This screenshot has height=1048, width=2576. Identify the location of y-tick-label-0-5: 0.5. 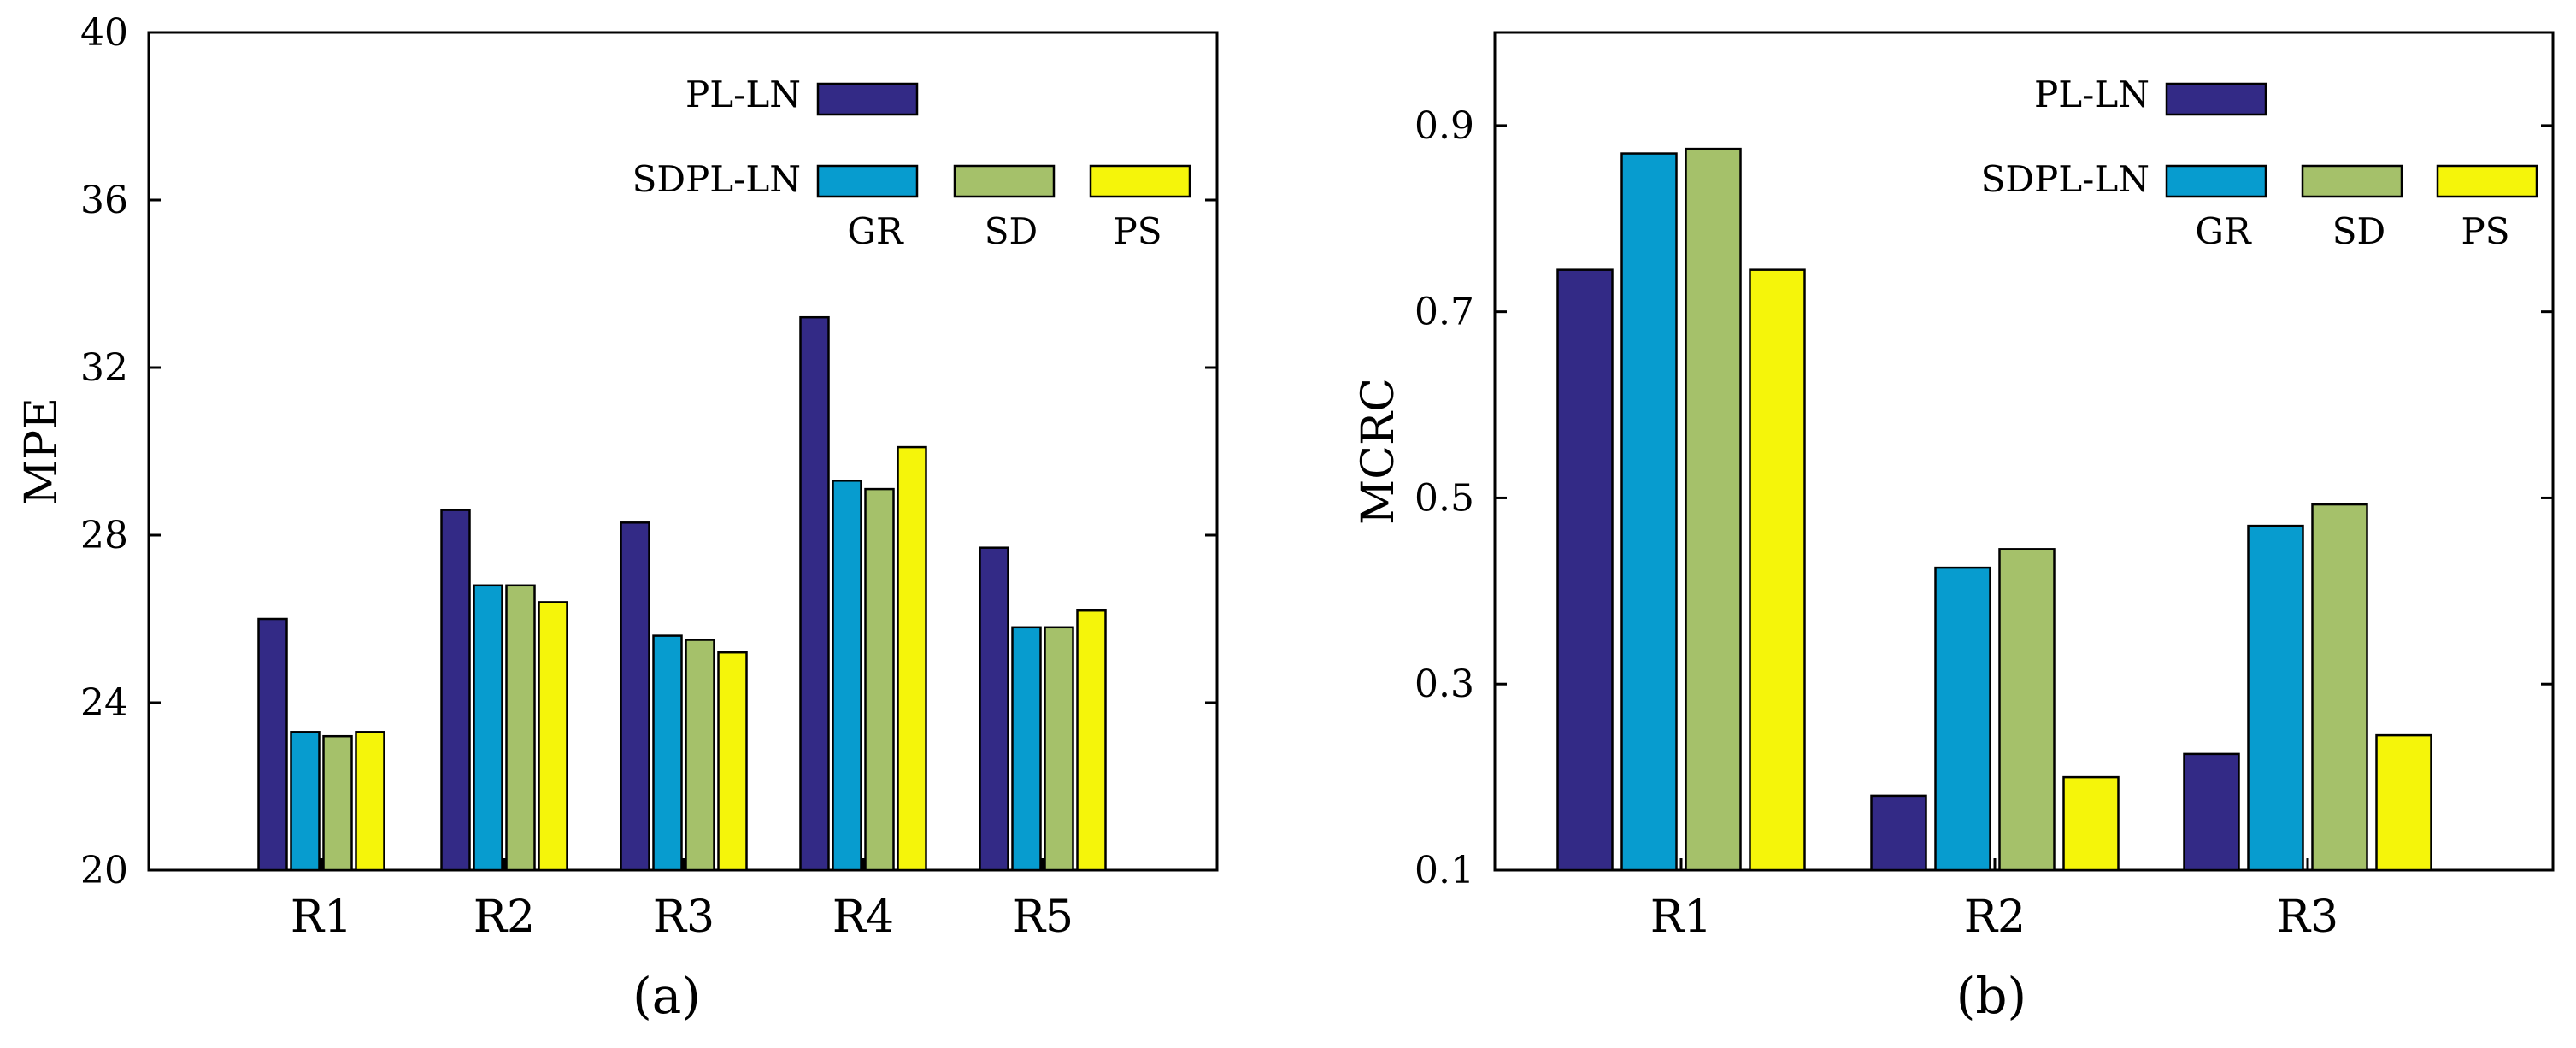
(1444, 498).